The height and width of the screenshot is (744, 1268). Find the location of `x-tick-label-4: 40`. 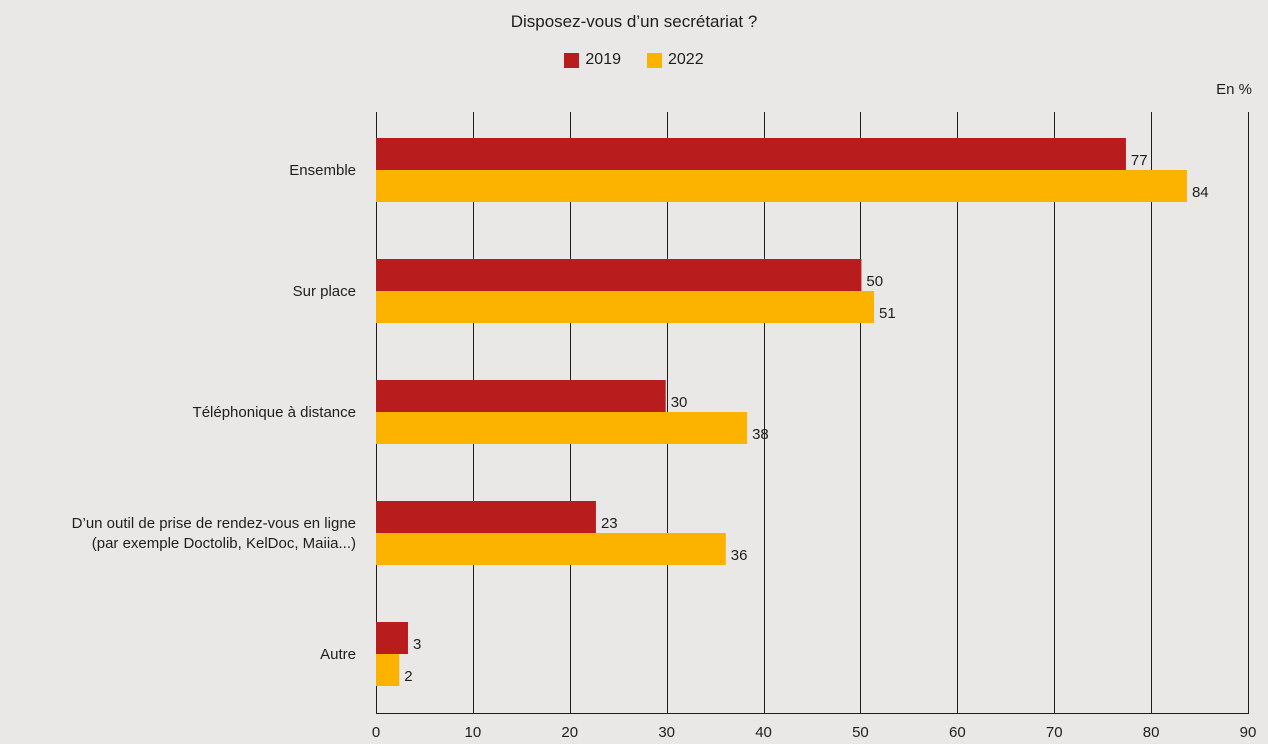

x-tick-label-4: 40 is located at coordinates (763, 732).